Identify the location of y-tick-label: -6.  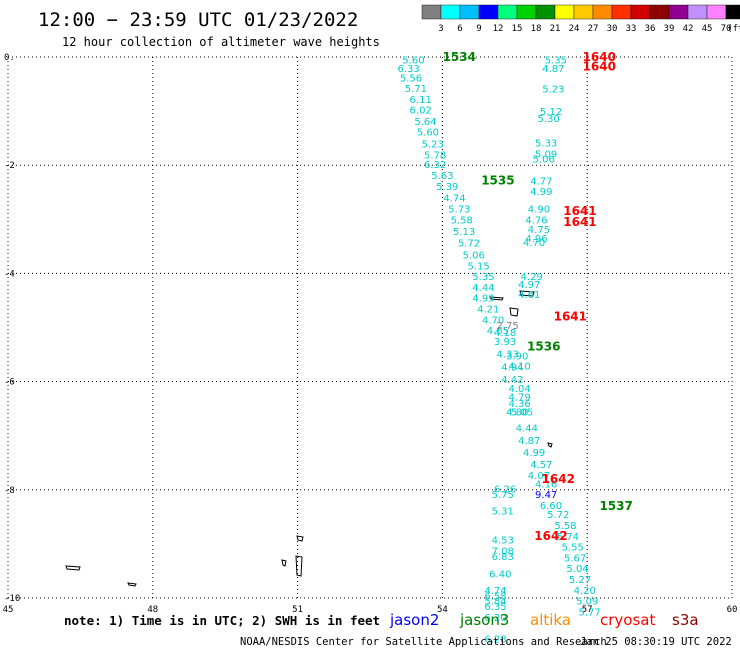
(9, 383).